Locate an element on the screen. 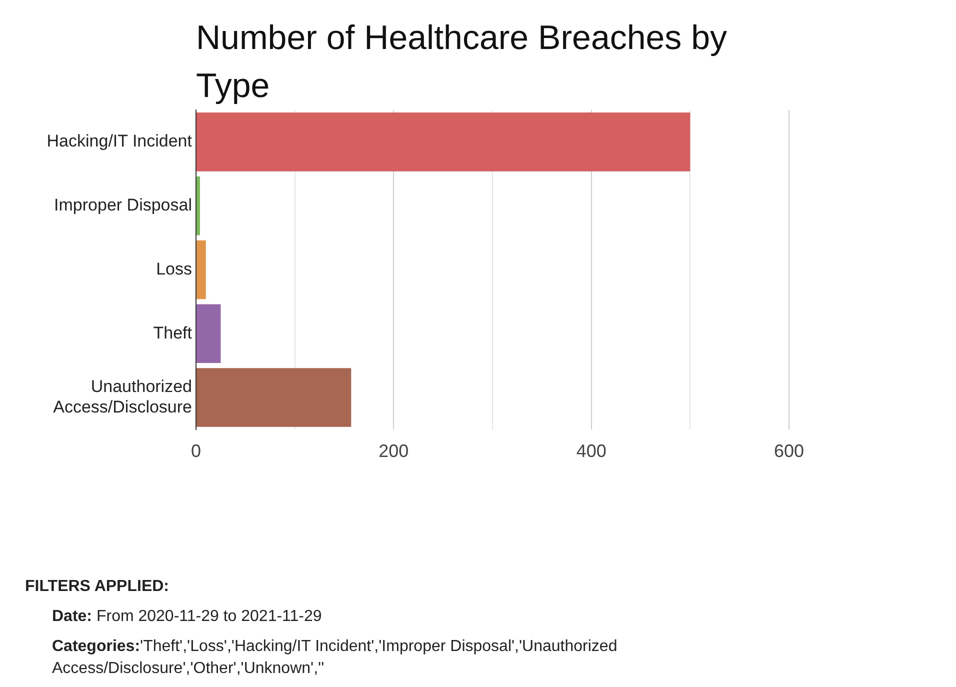 The width and height of the screenshot is (956, 687). text: Date: From 2020-11-29 to 2021-11-29 is located at coordinates (187, 617).